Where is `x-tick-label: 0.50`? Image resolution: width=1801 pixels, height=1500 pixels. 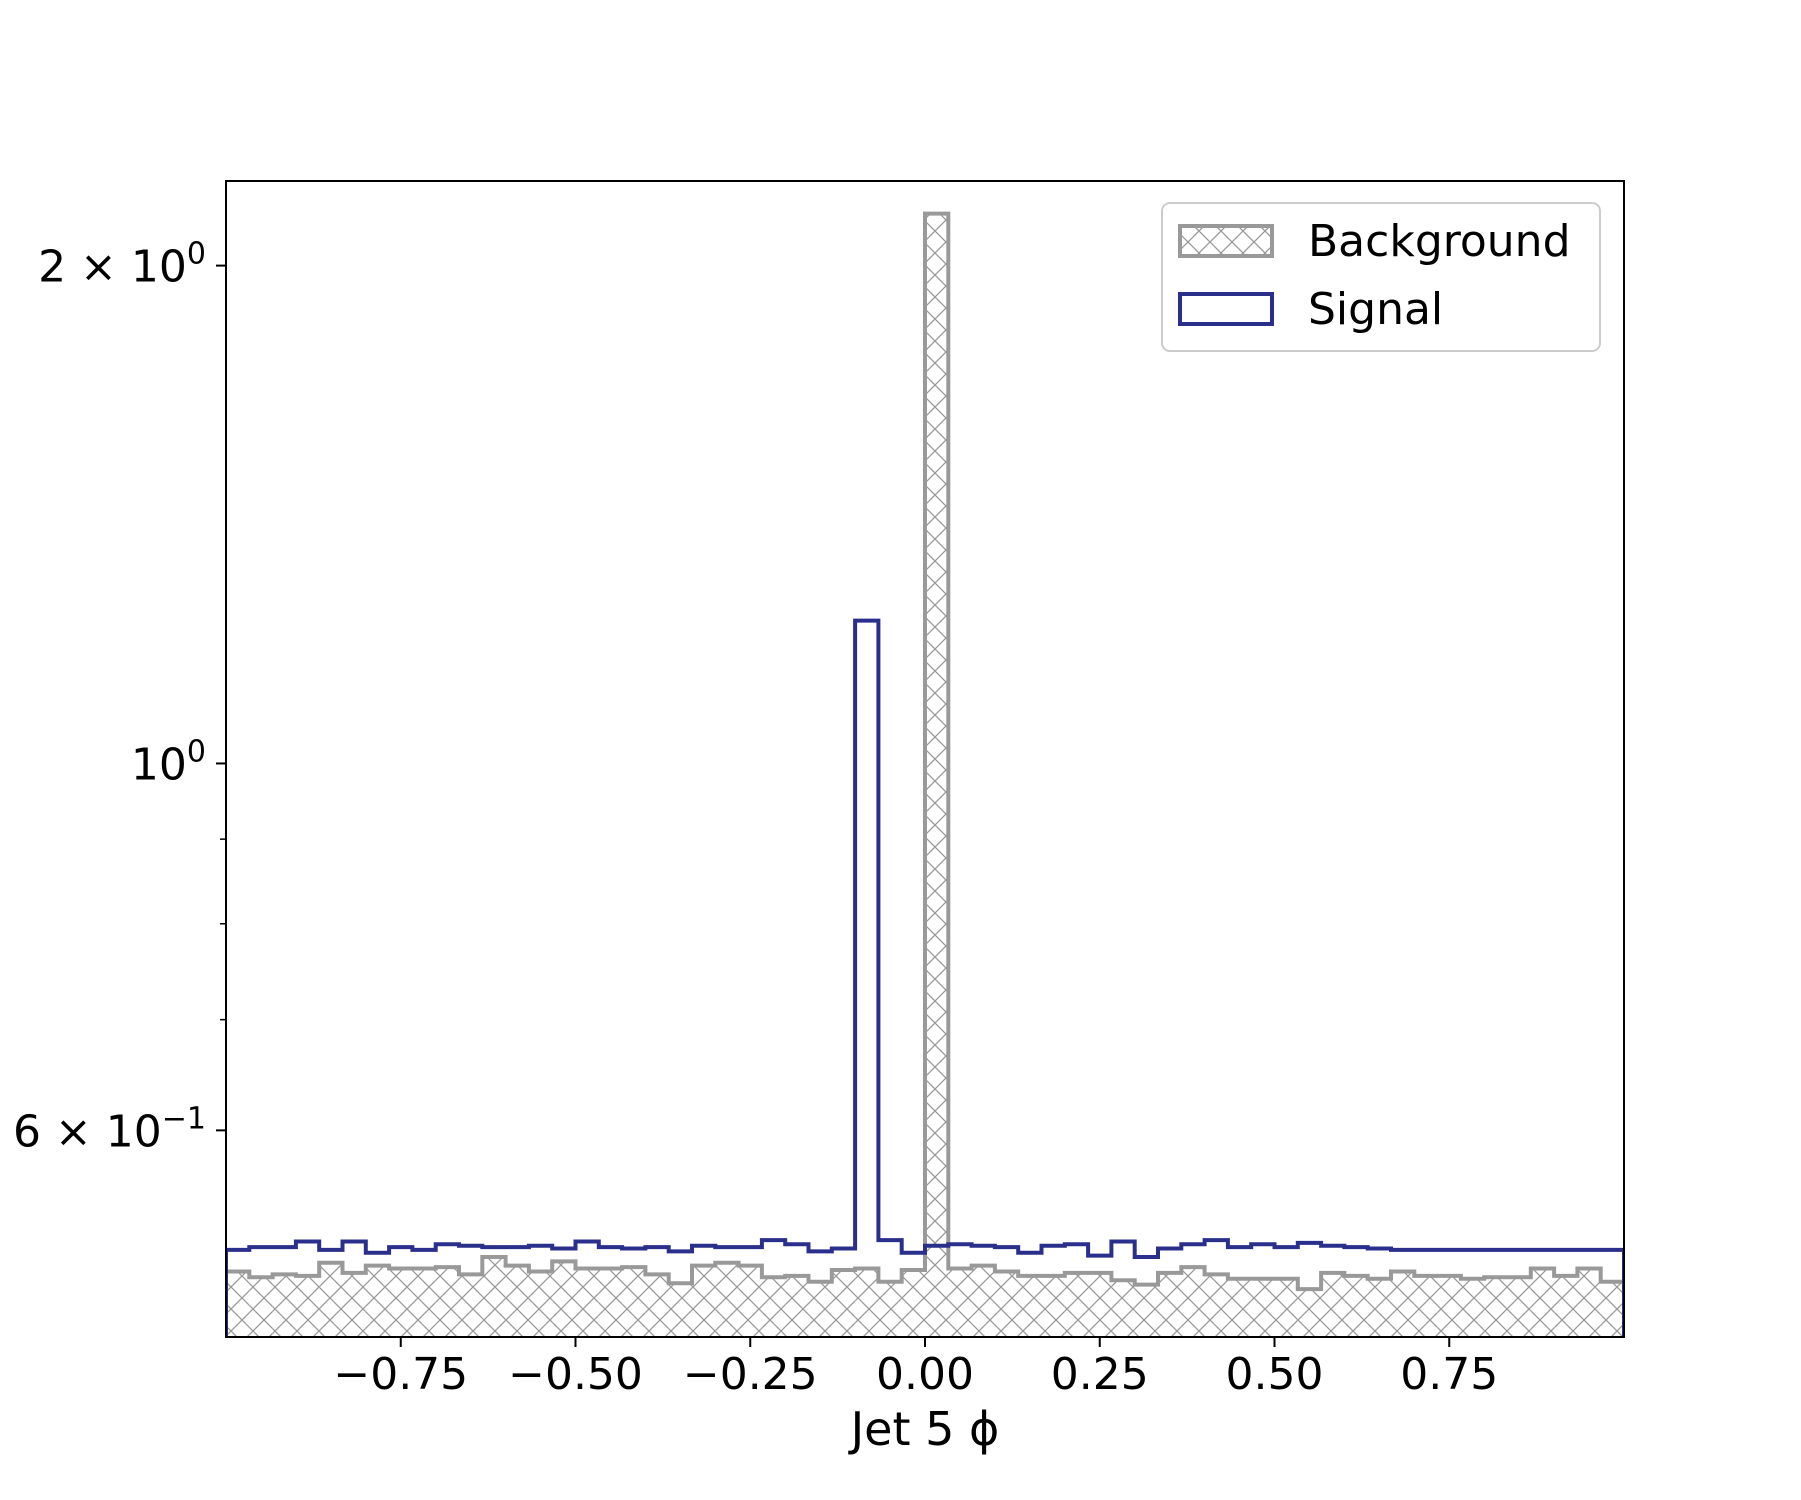
x-tick-label: 0.50 is located at coordinates (1275, 1374).